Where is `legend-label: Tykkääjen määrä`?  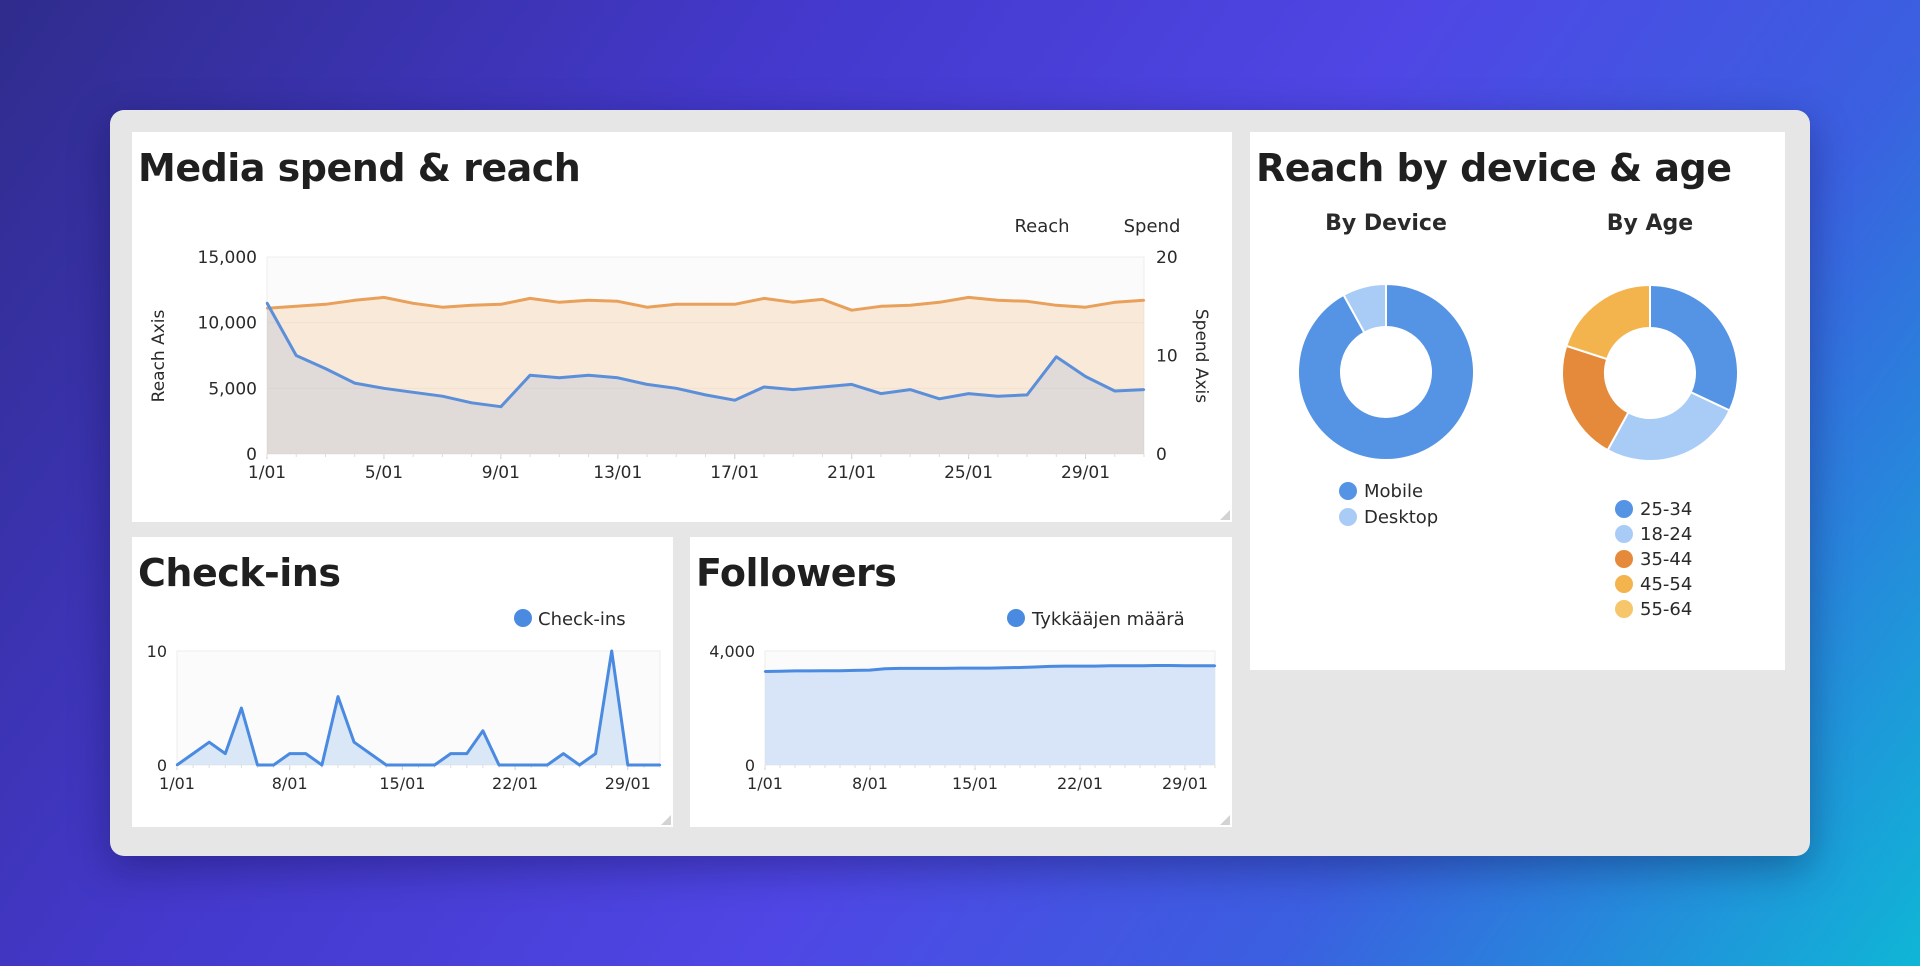
legend-label: Tykkääjen määrä is located at coordinates (1108, 619).